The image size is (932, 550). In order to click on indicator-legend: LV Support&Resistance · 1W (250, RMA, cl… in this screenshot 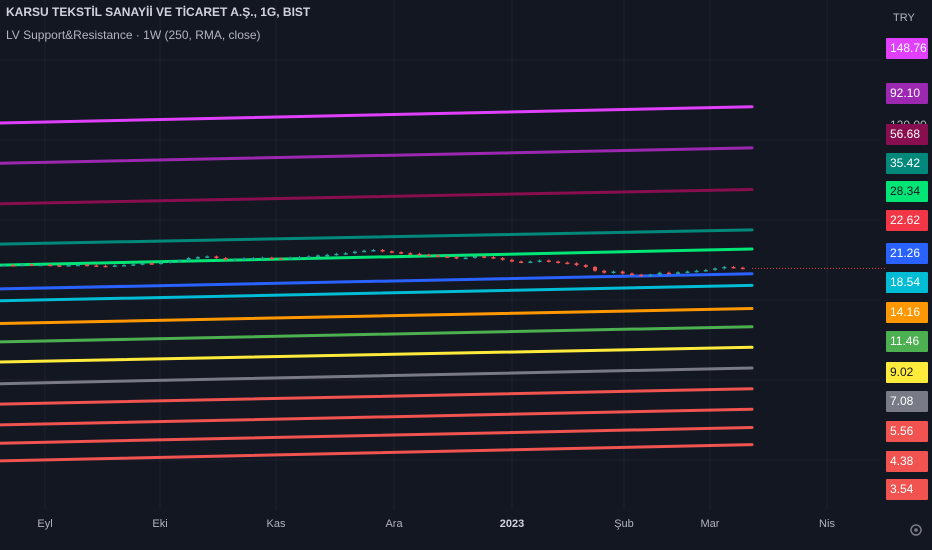, I will do `click(133, 35)`.